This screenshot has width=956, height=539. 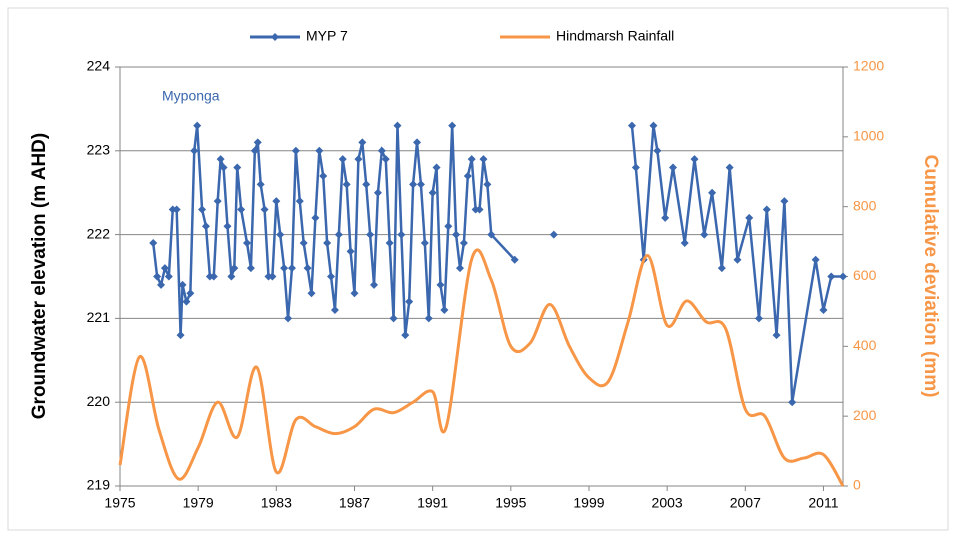 What do you see at coordinates (99, 485) in the screenshot?
I see `y-tick-label: 219` at bounding box center [99, 485].